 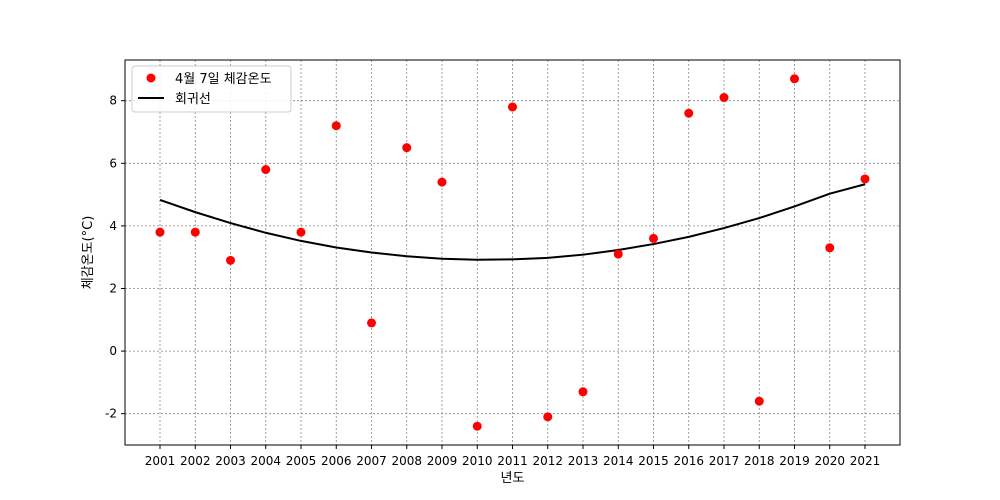 I want to click on x-tick-label: 2006, so click(x=336, y=461).